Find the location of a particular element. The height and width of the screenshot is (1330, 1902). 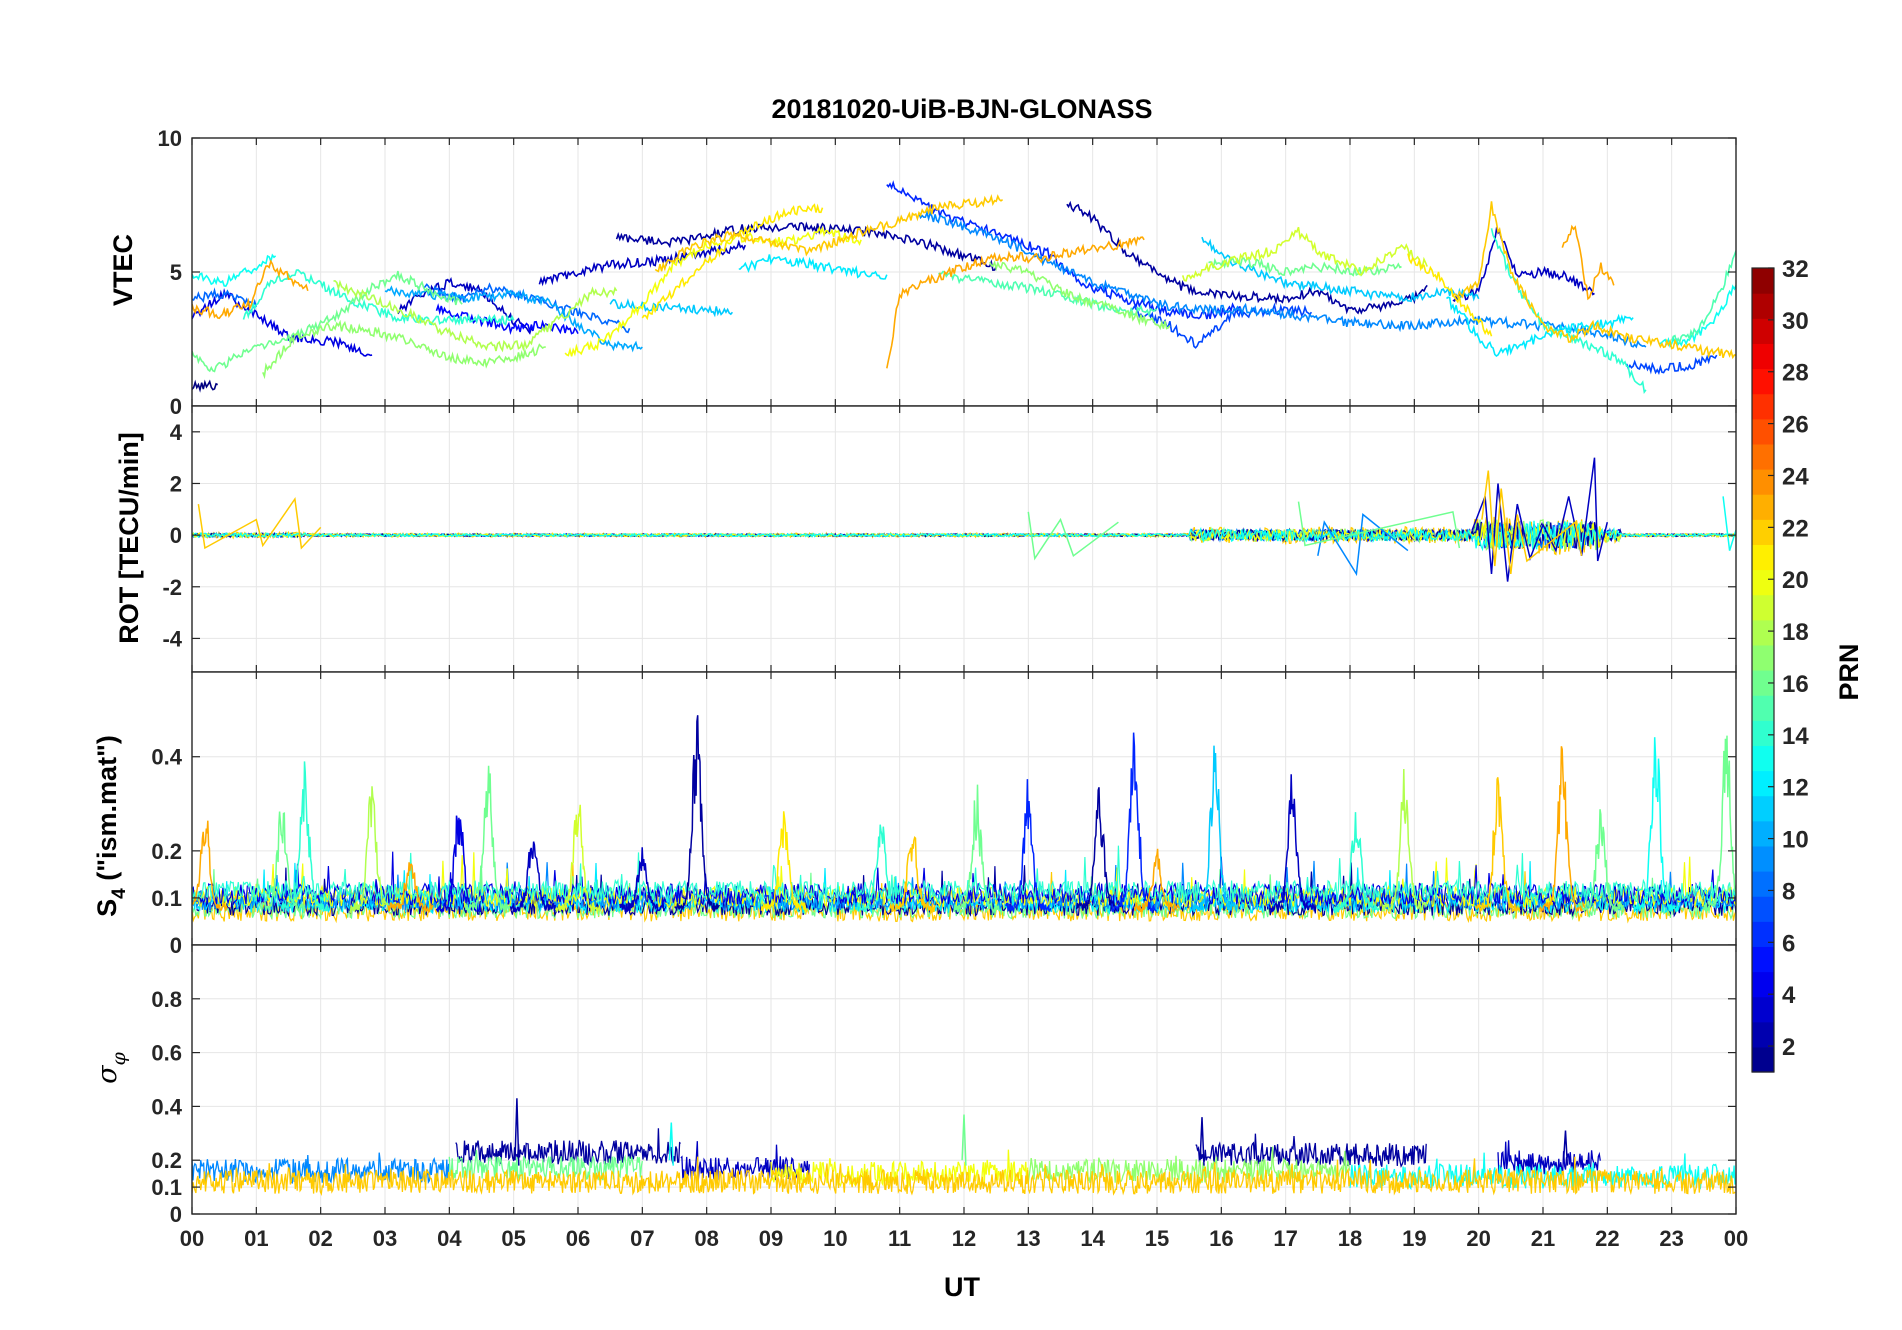

colorbar-tick-label: 30 is located at coordinates (1795, 321).